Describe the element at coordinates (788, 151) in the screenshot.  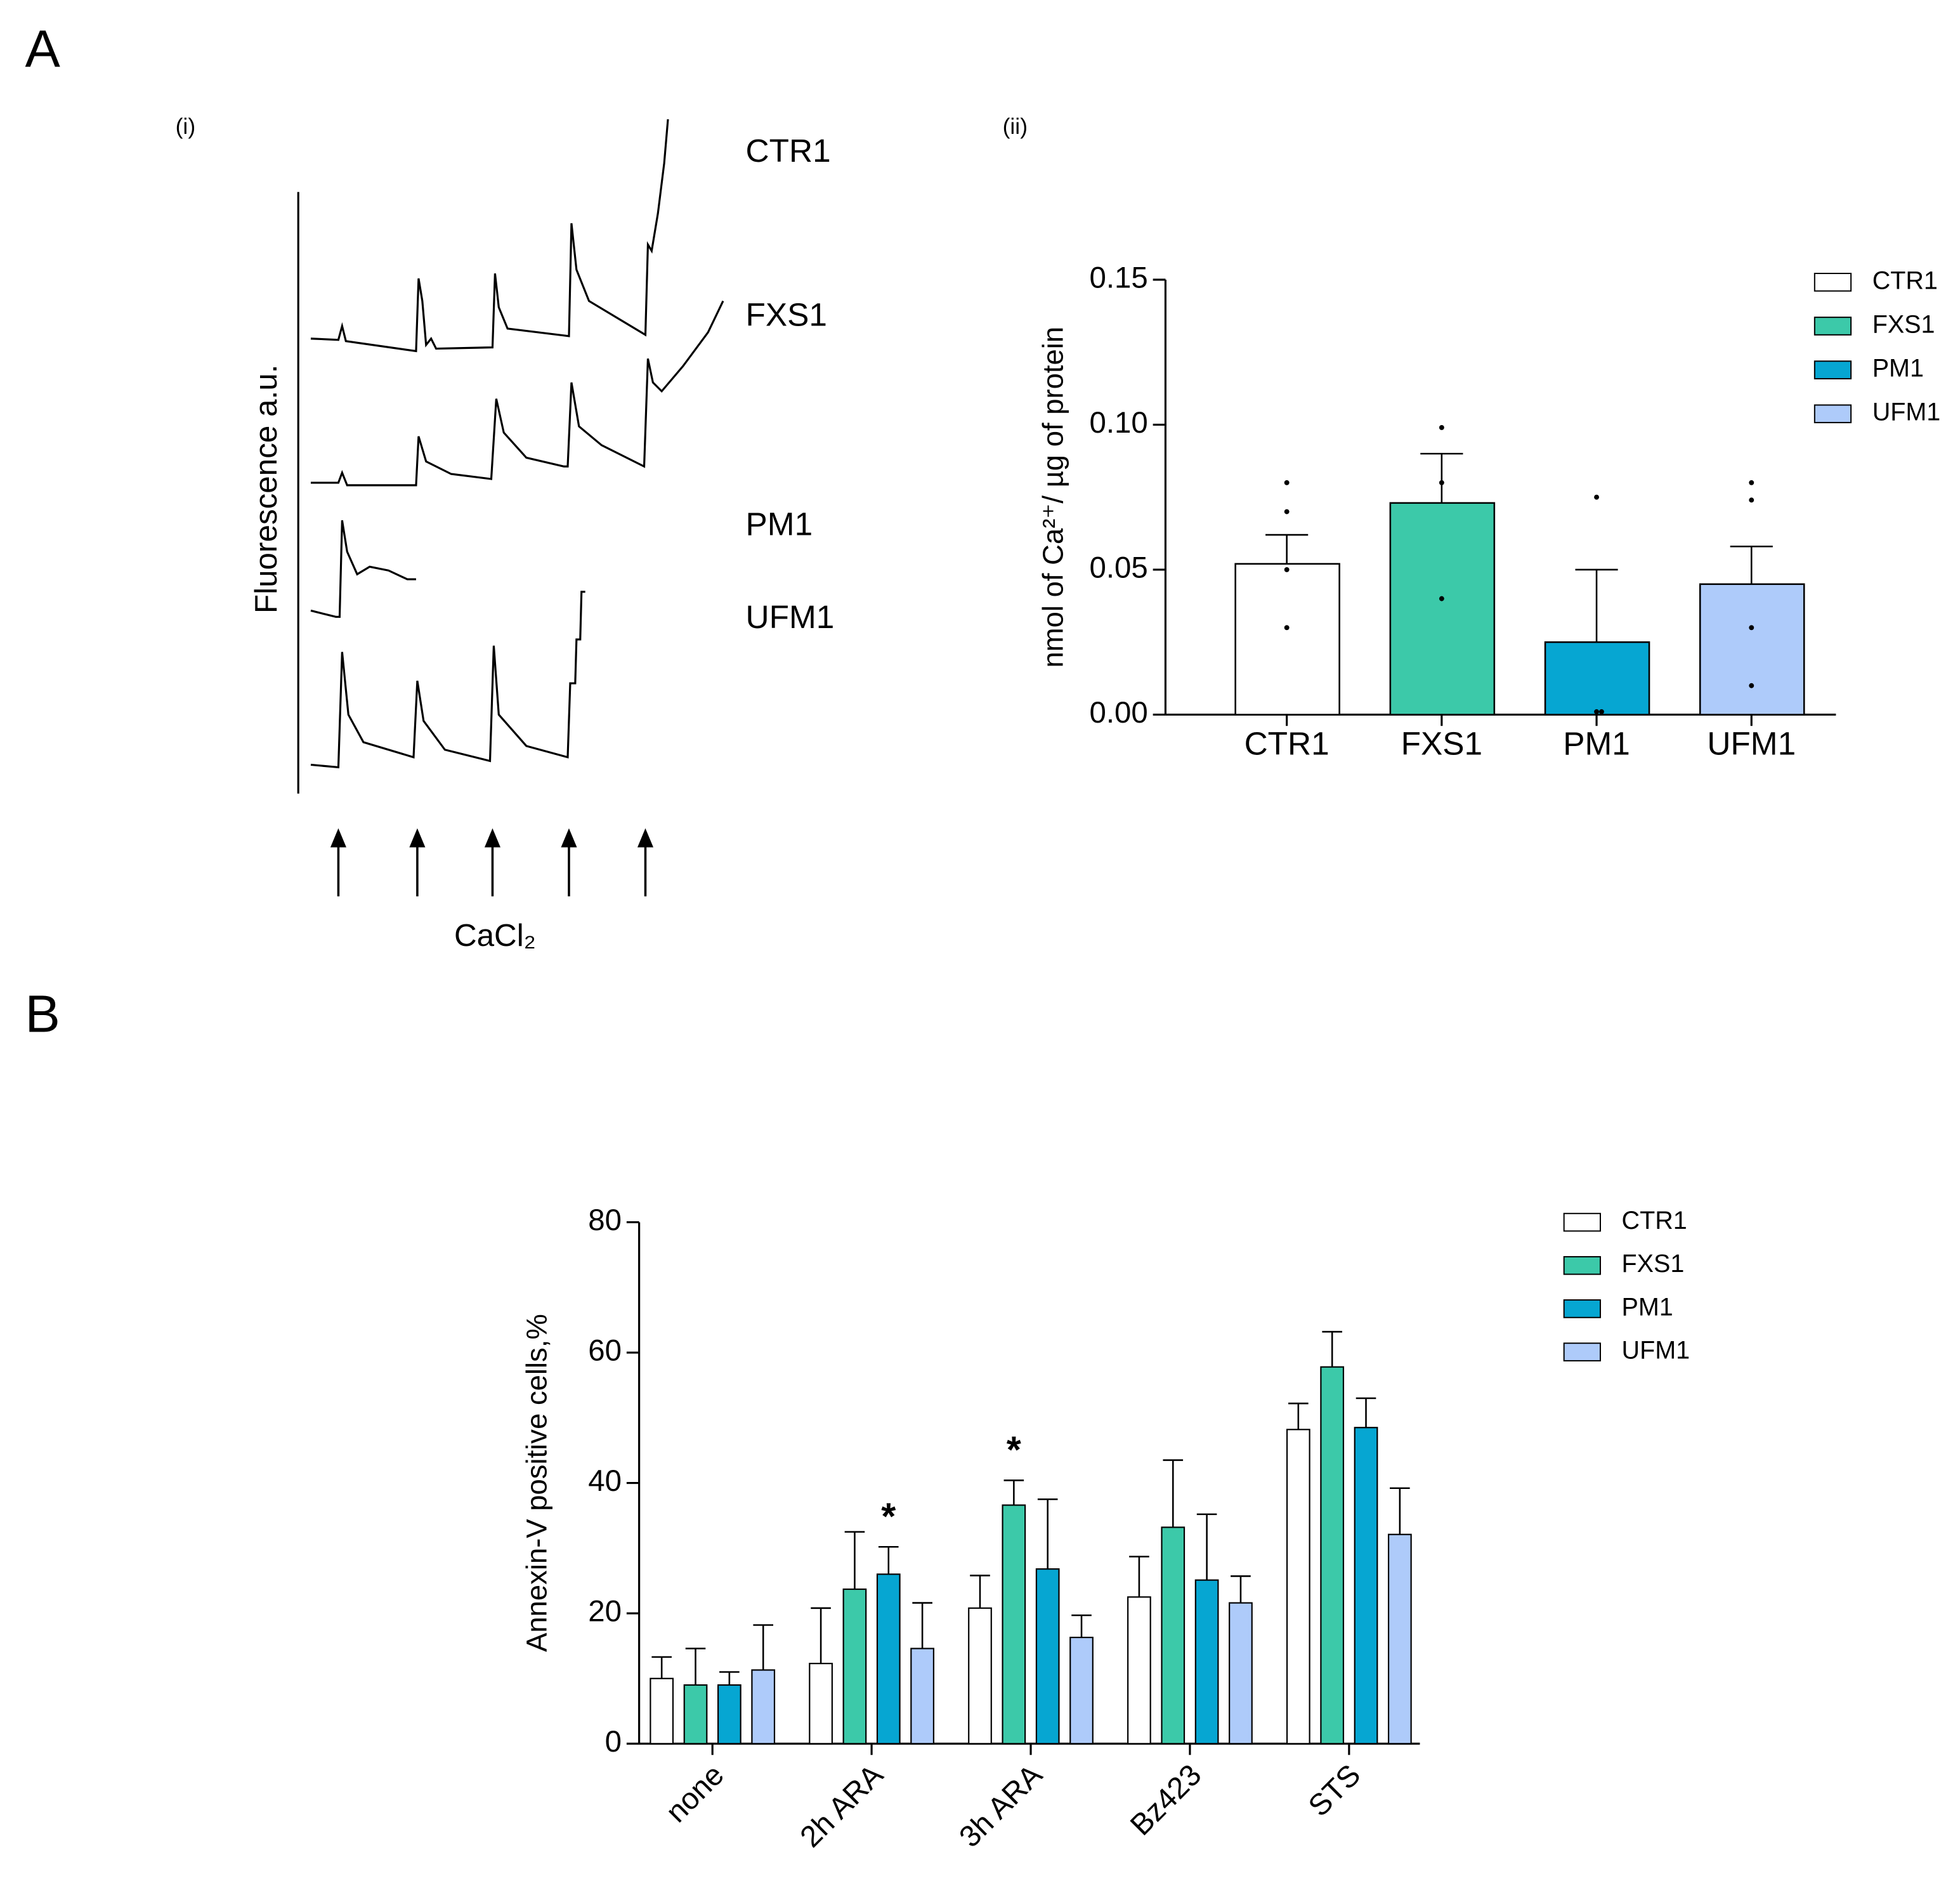
I see `trace-label: CTR1` at that location.